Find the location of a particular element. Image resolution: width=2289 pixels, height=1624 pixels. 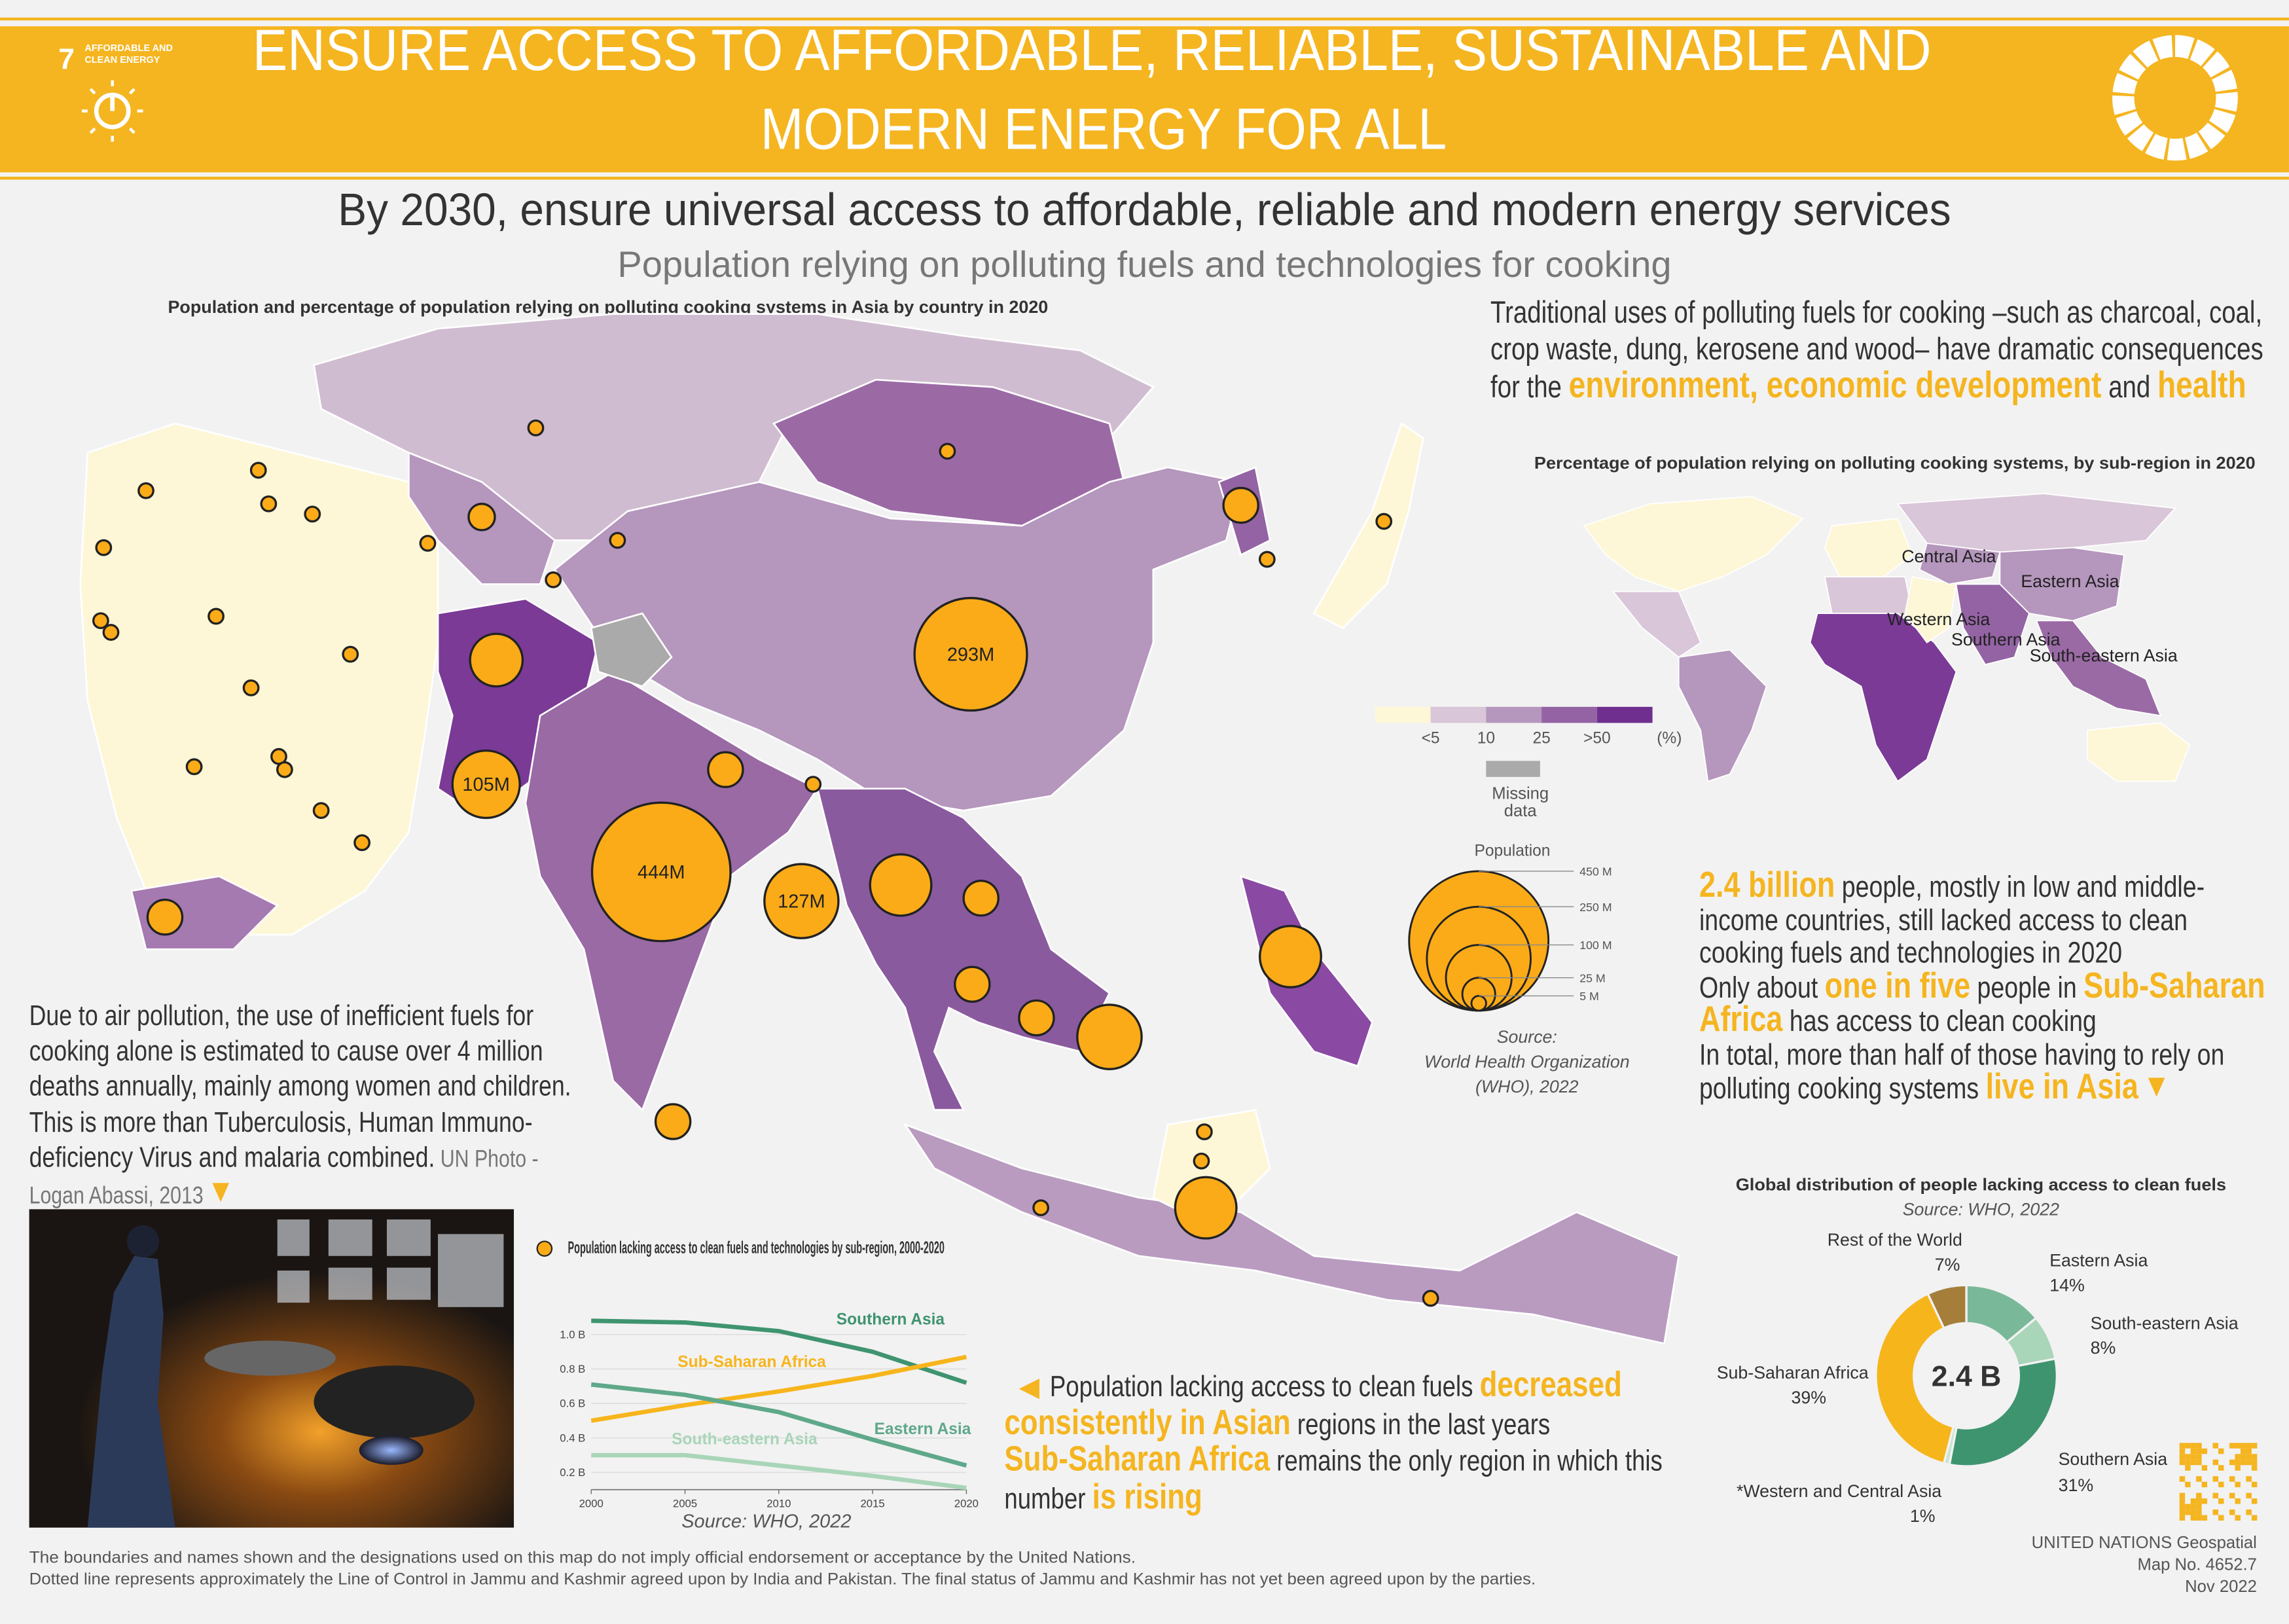

series-label: South-eastern Asia is located at coordinates (745, 1440).